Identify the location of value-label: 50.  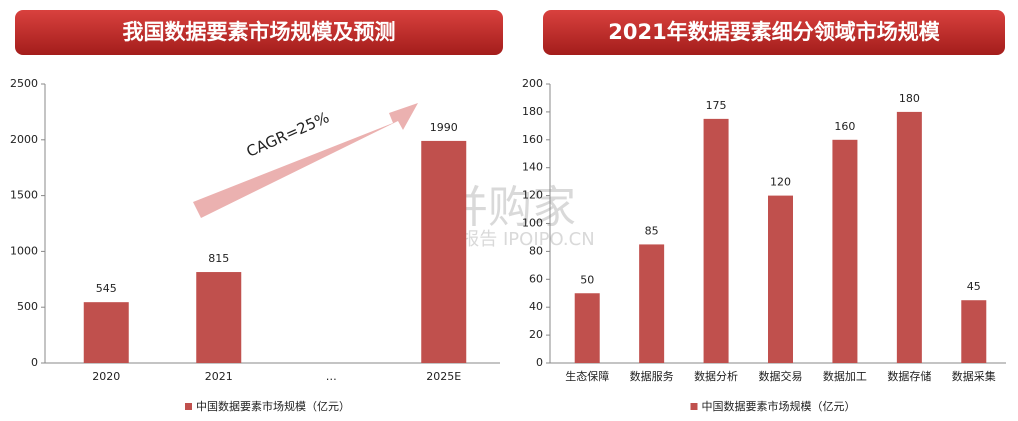
(587, 279).